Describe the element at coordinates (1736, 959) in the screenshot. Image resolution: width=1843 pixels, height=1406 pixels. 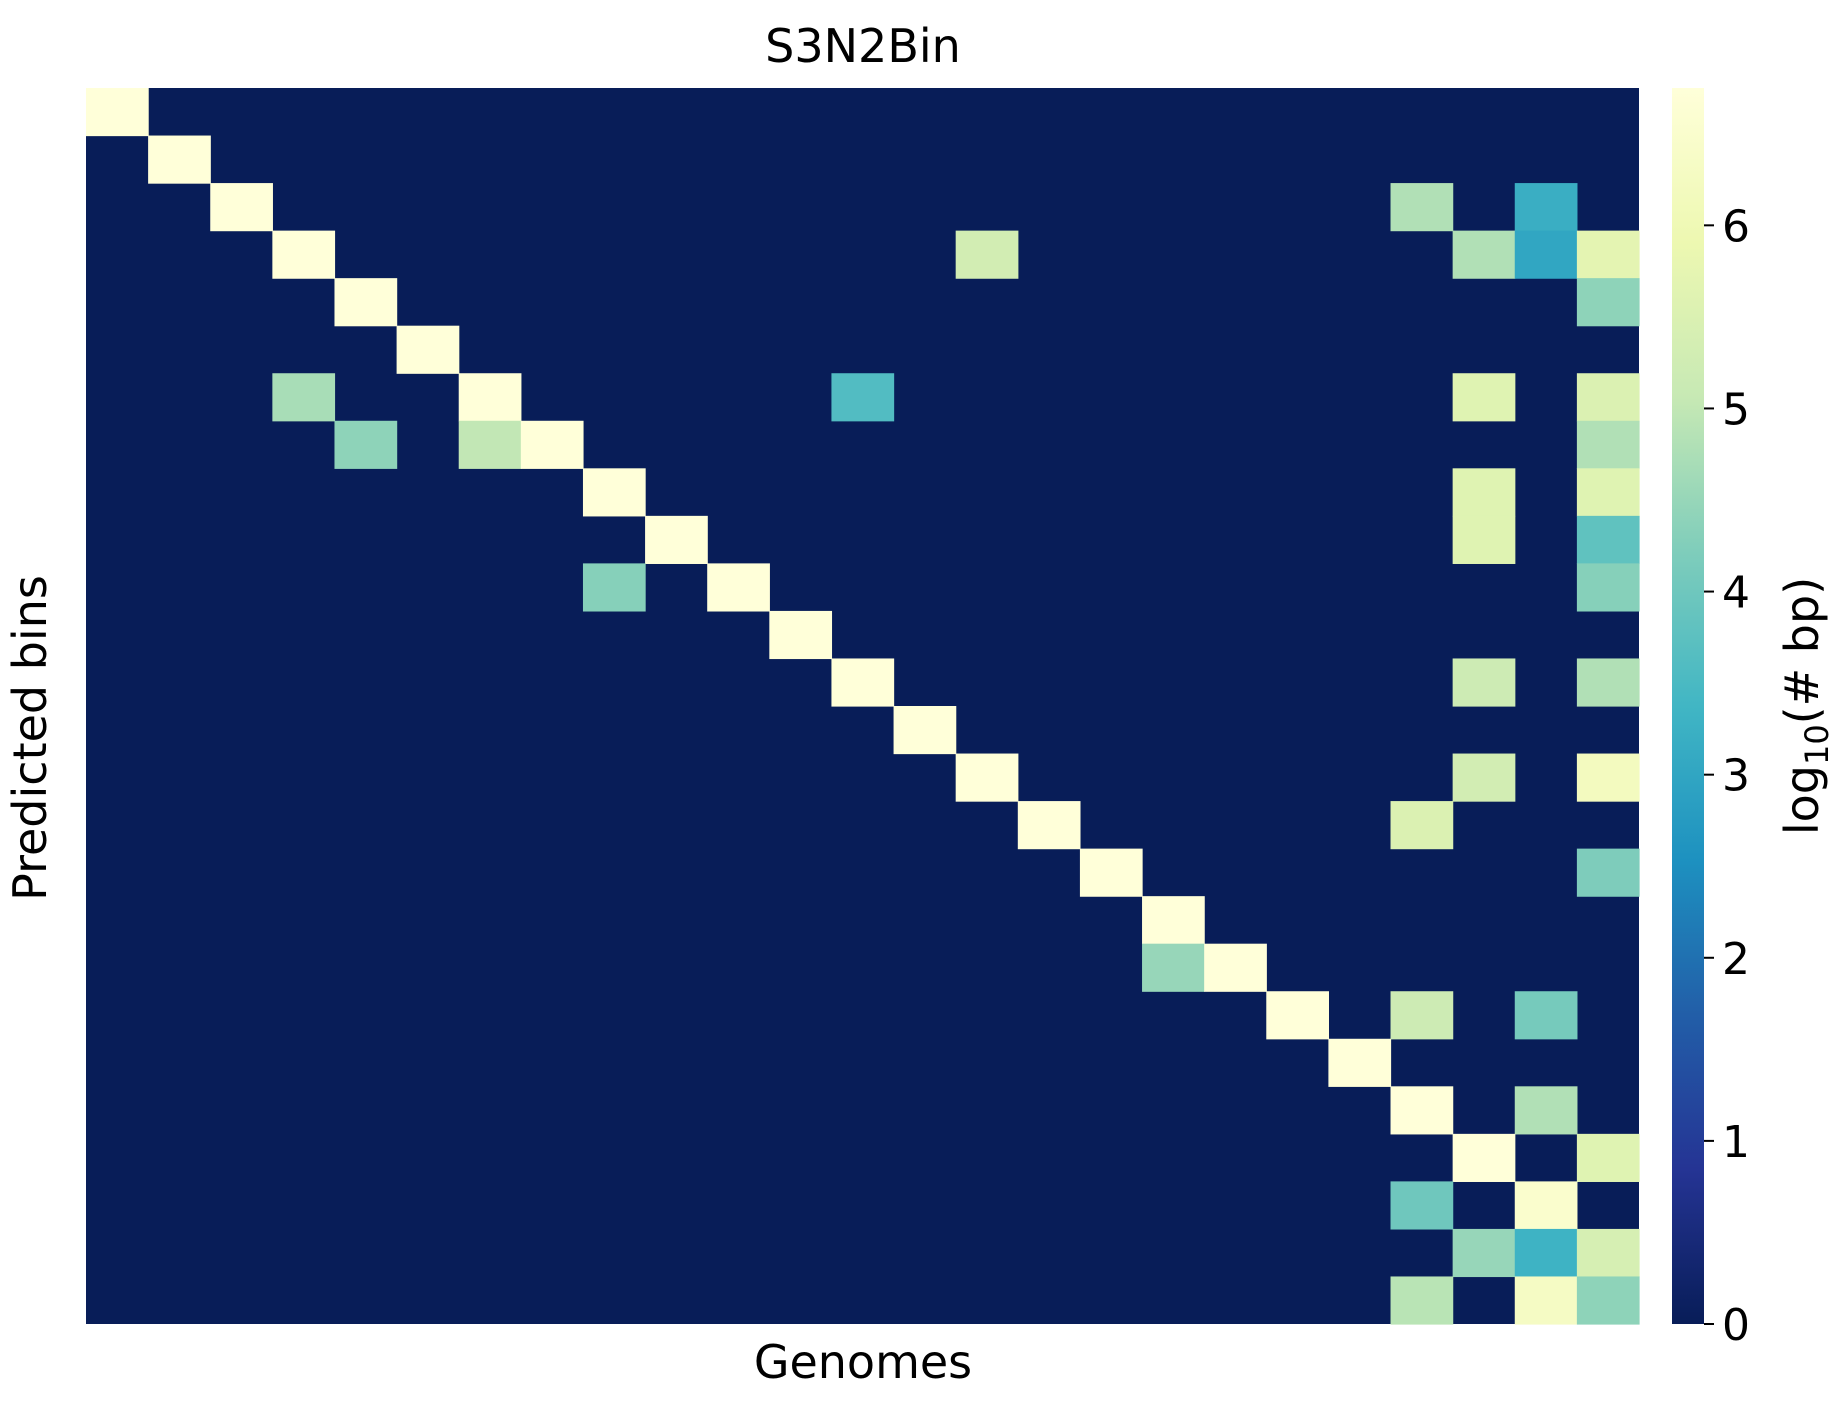
I see `colorbar-tick-label: 2` at that location.